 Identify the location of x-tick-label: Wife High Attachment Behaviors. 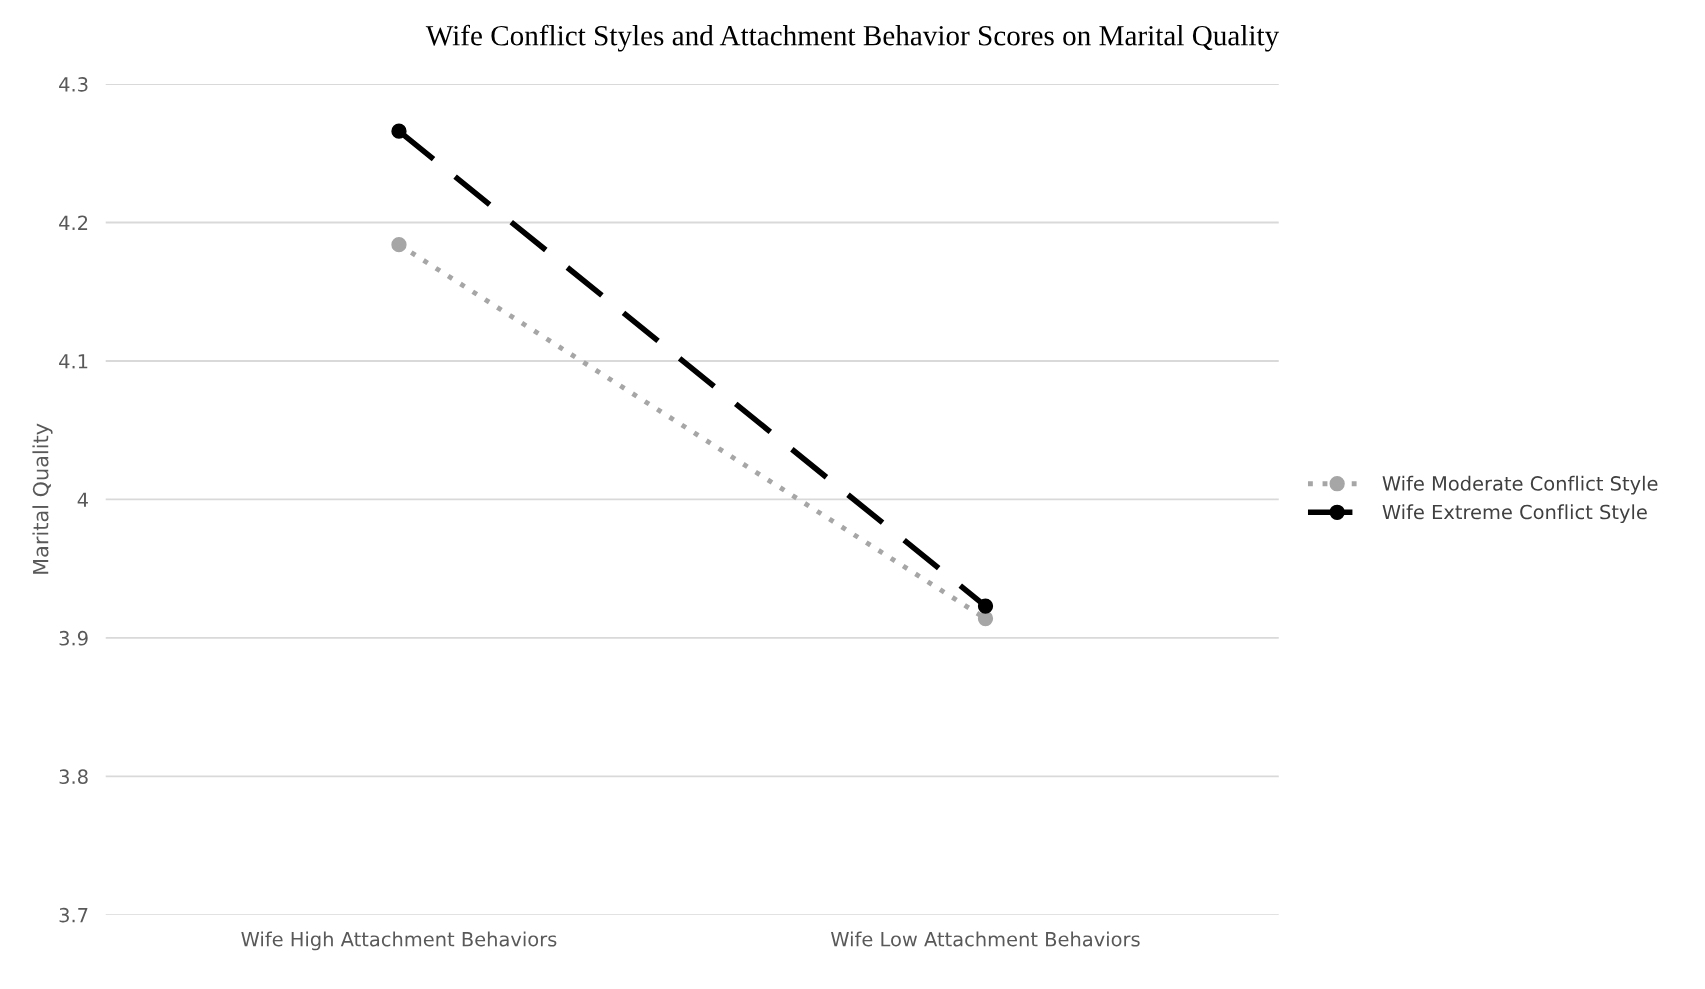
(399, 941).